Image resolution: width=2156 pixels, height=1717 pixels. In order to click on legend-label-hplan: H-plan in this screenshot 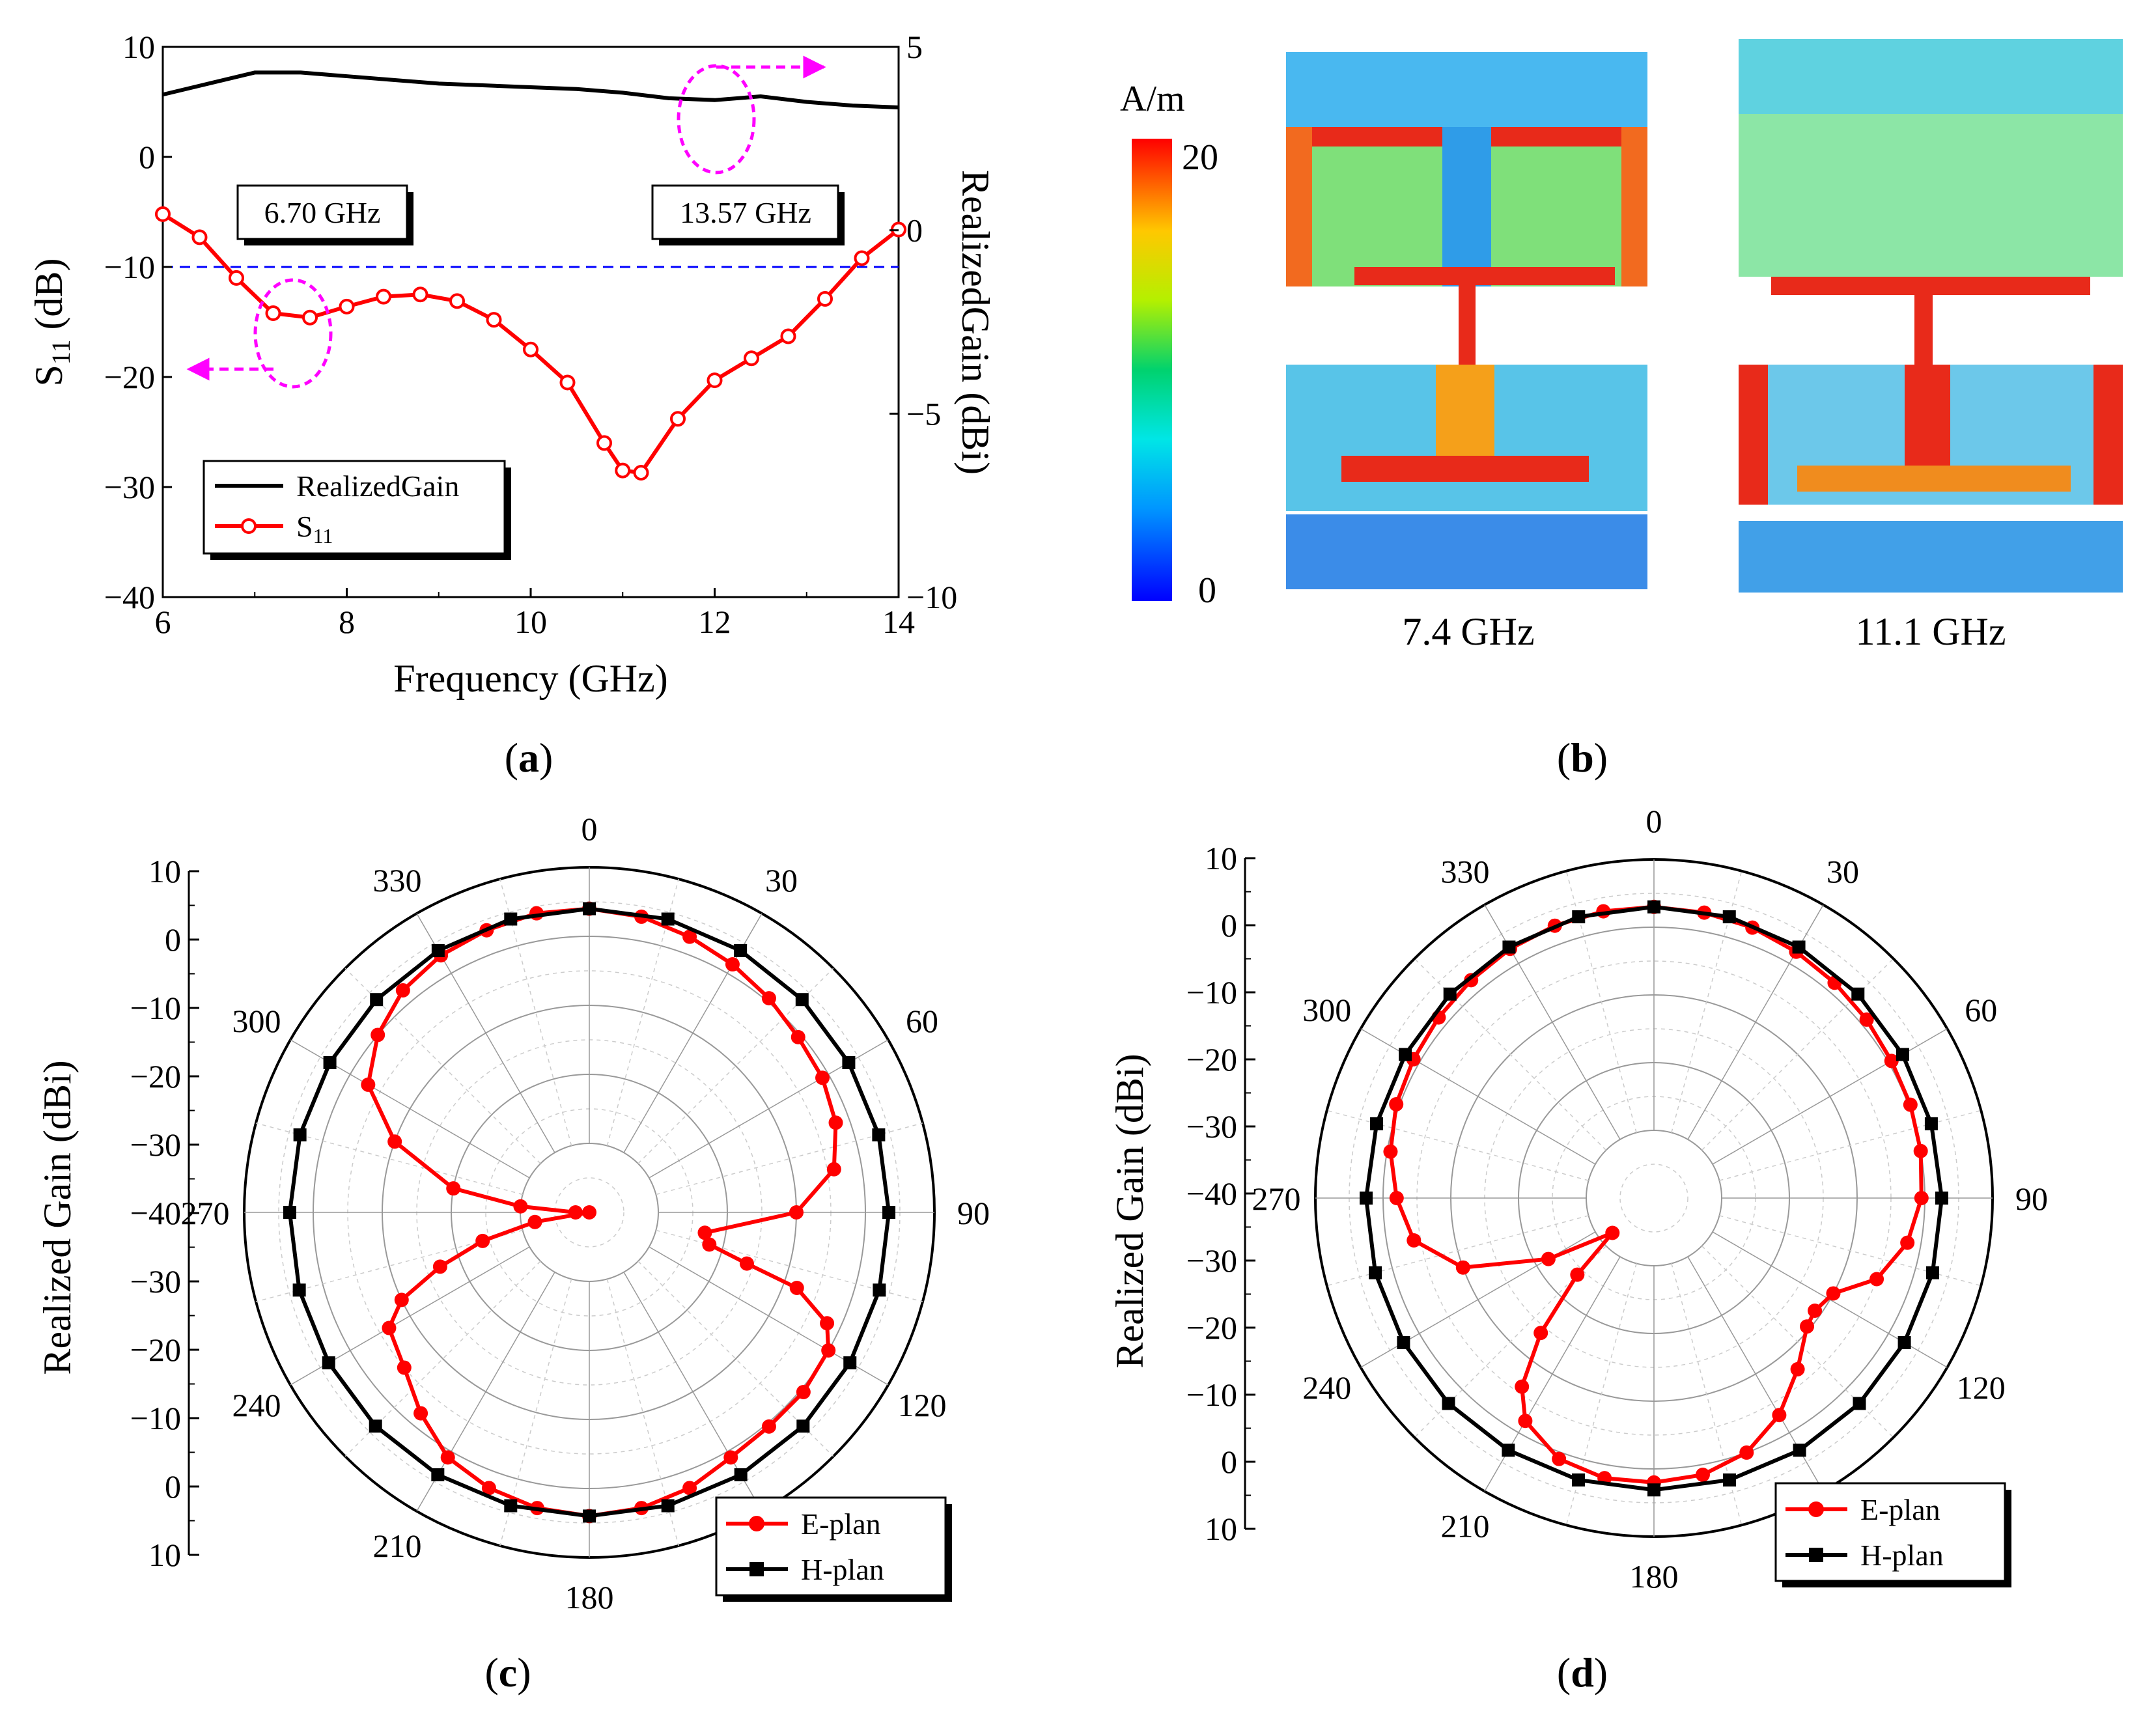, I will do `click(1902, 1556)`.